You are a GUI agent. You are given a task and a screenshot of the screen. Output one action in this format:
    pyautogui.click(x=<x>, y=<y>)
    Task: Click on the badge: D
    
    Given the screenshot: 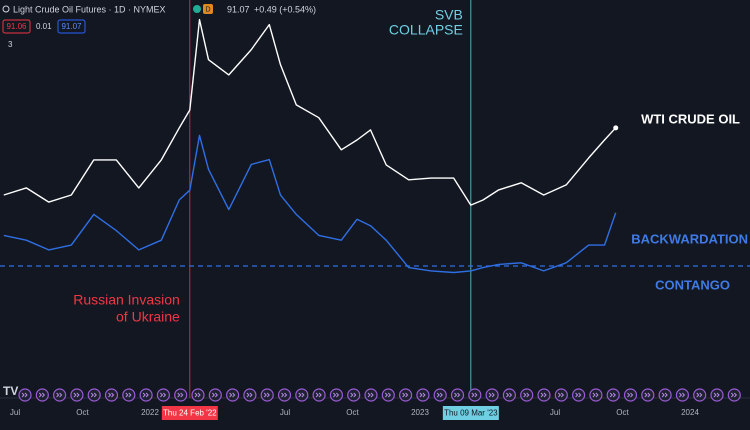 What is the action you would take?
    pyautogui.click(x=207, y=9)
    